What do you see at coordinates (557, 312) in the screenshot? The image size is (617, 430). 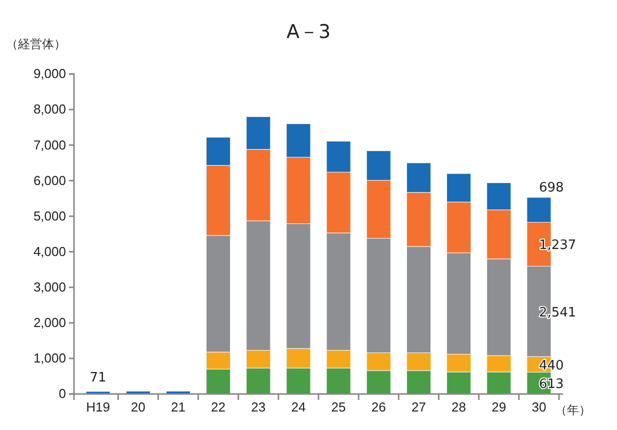 I see `data-label: 2,541` at bounding box center [557, 312].